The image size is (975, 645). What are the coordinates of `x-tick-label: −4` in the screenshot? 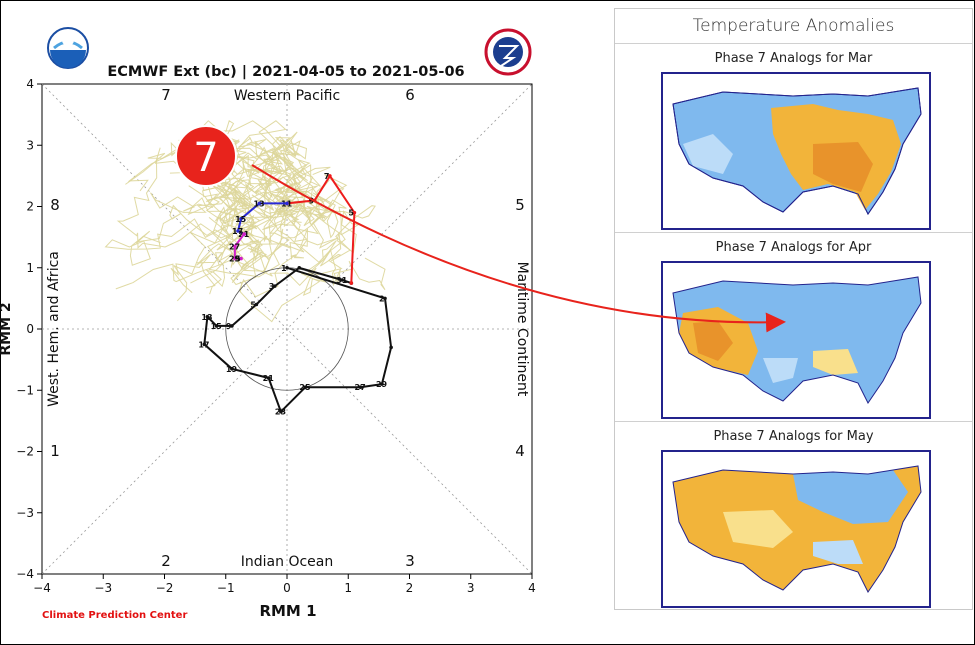 It's located at (42, 588).